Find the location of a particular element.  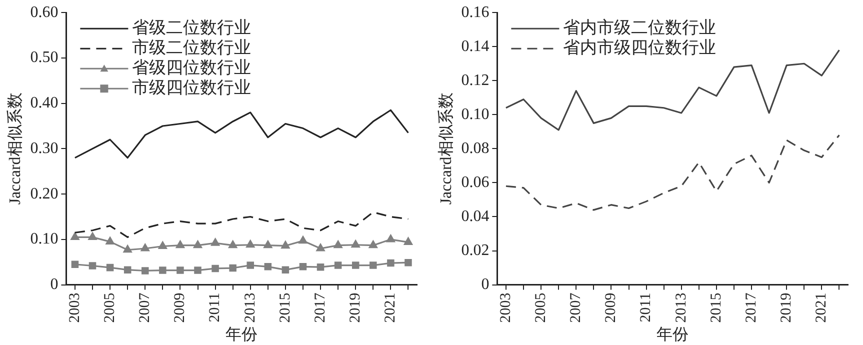

legend-label: 市级二位数行业 is located at coordinates (192, 48).